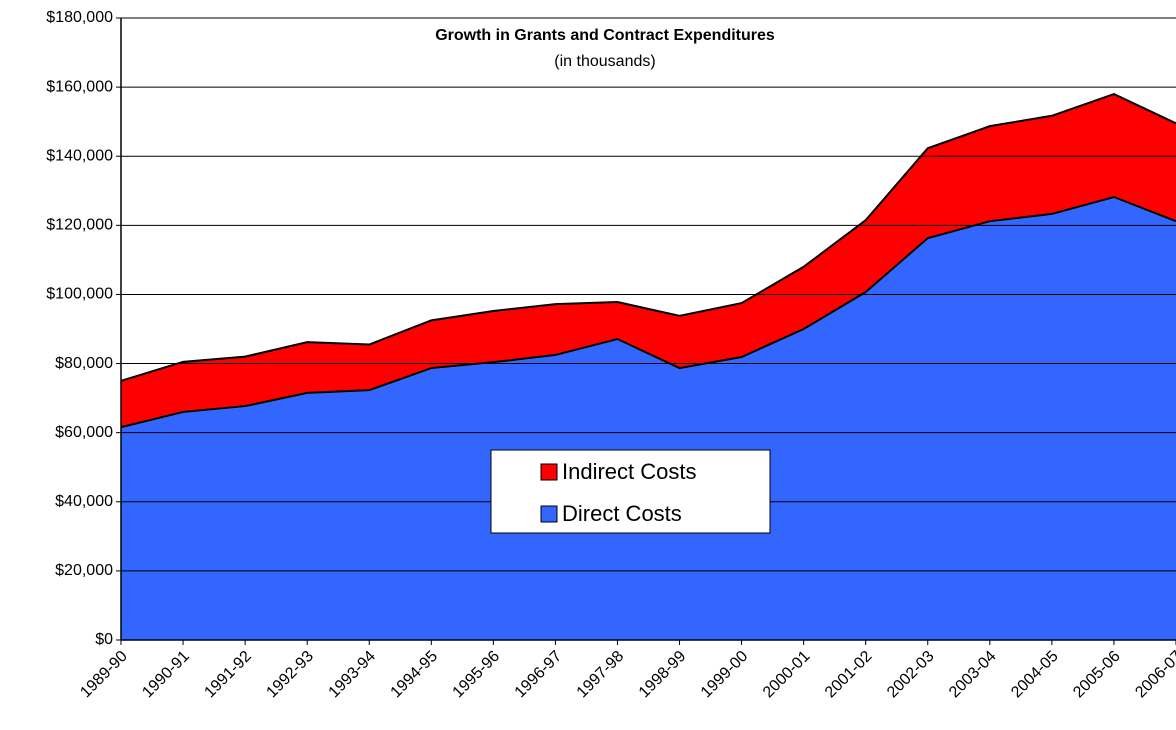 The height and width of the screenshot is (730, 1176). What do you see at coordinates (1097, 675) in the screenshot?
I see `x-tick-label: 2005-06` at bounding box center [1097, 675].